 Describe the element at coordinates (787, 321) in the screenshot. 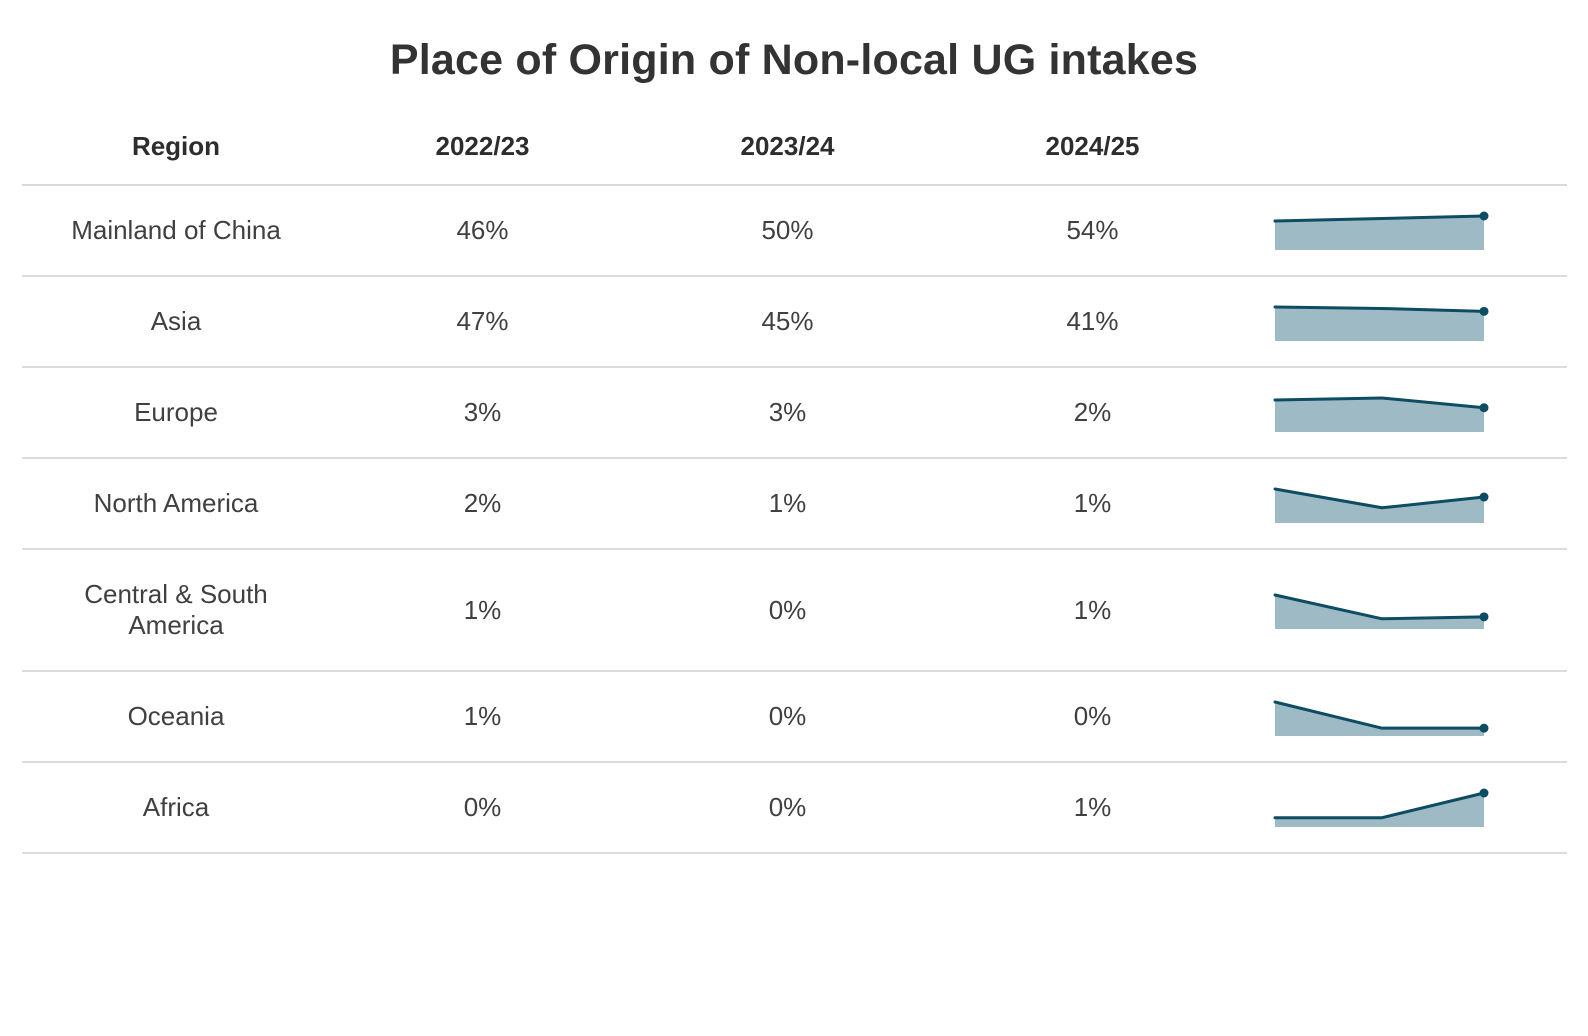

I see `value-2023-24: 45%` at that location.